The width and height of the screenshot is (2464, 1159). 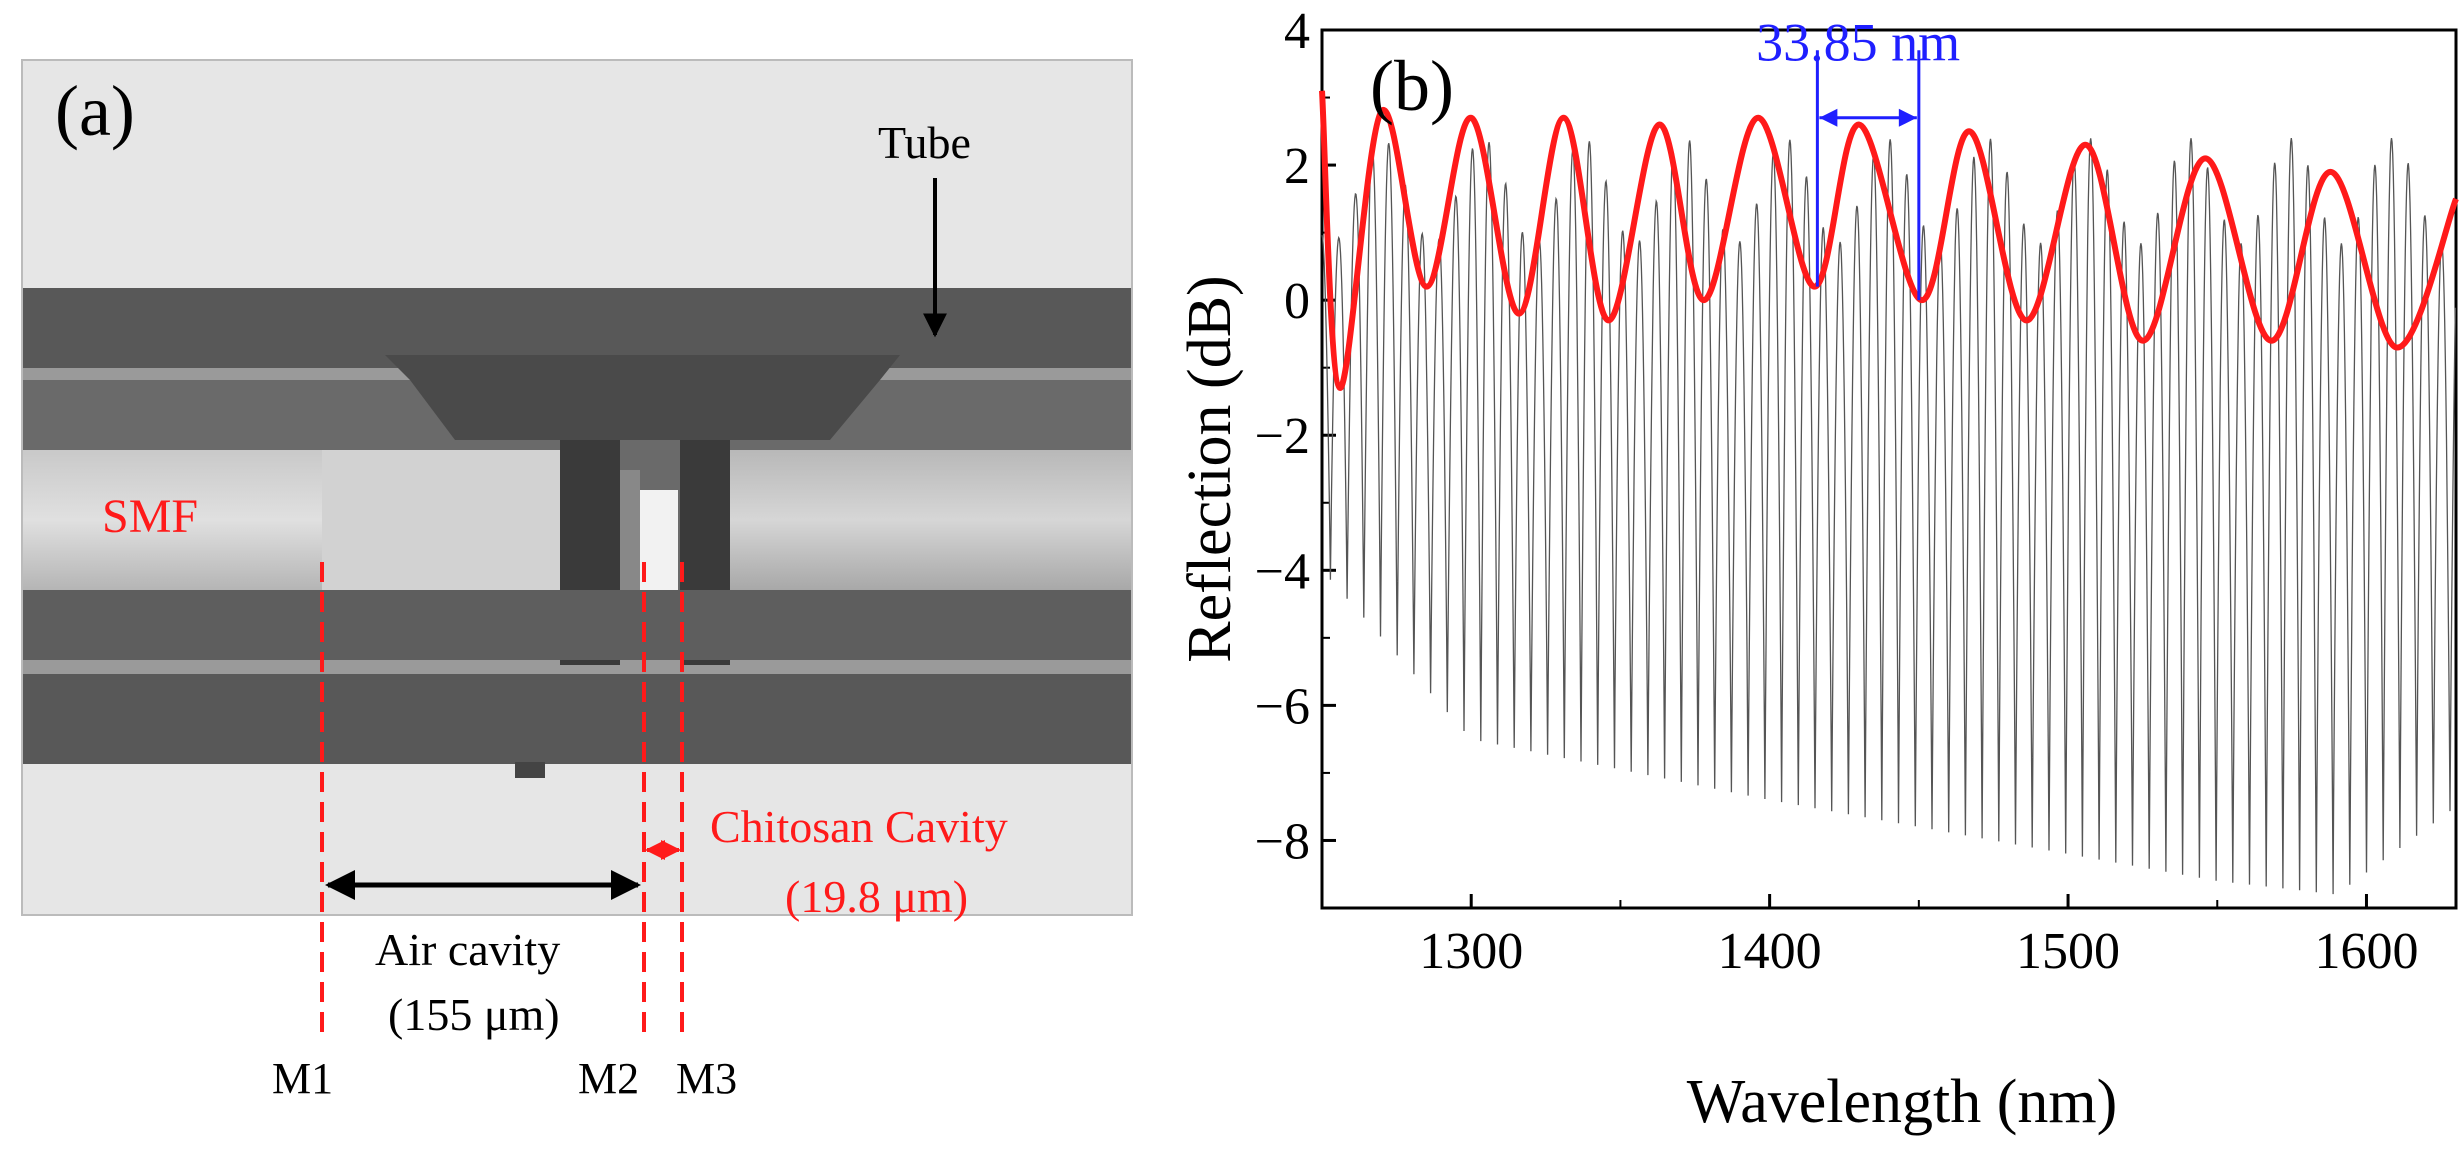 I want to click on panel-b-label: (b), so click(x=1412, y=86).